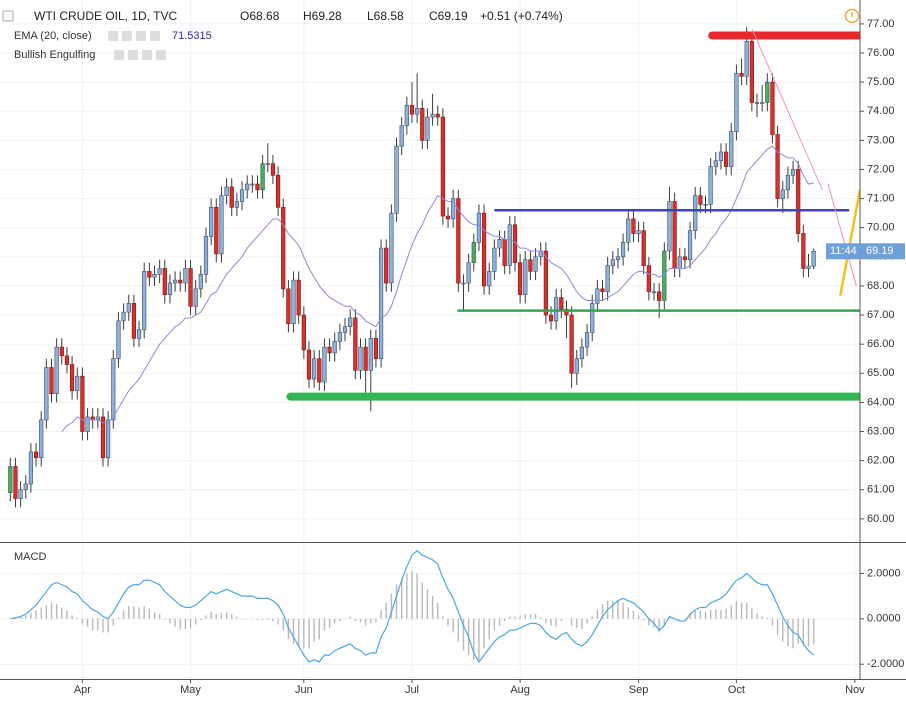  Describe the element at coordinates (881, 461) in the screenshot. I see `y-tick-label: 62.00` at that location.